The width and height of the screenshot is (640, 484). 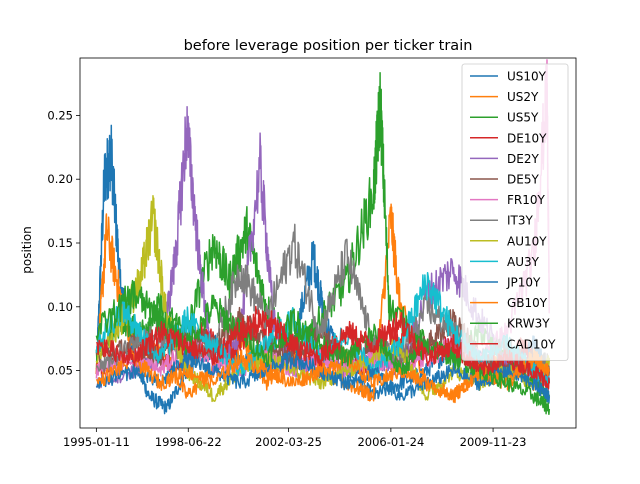 I want to click on legend-label-au3y: AU3Y, so click(x=523, y=262).